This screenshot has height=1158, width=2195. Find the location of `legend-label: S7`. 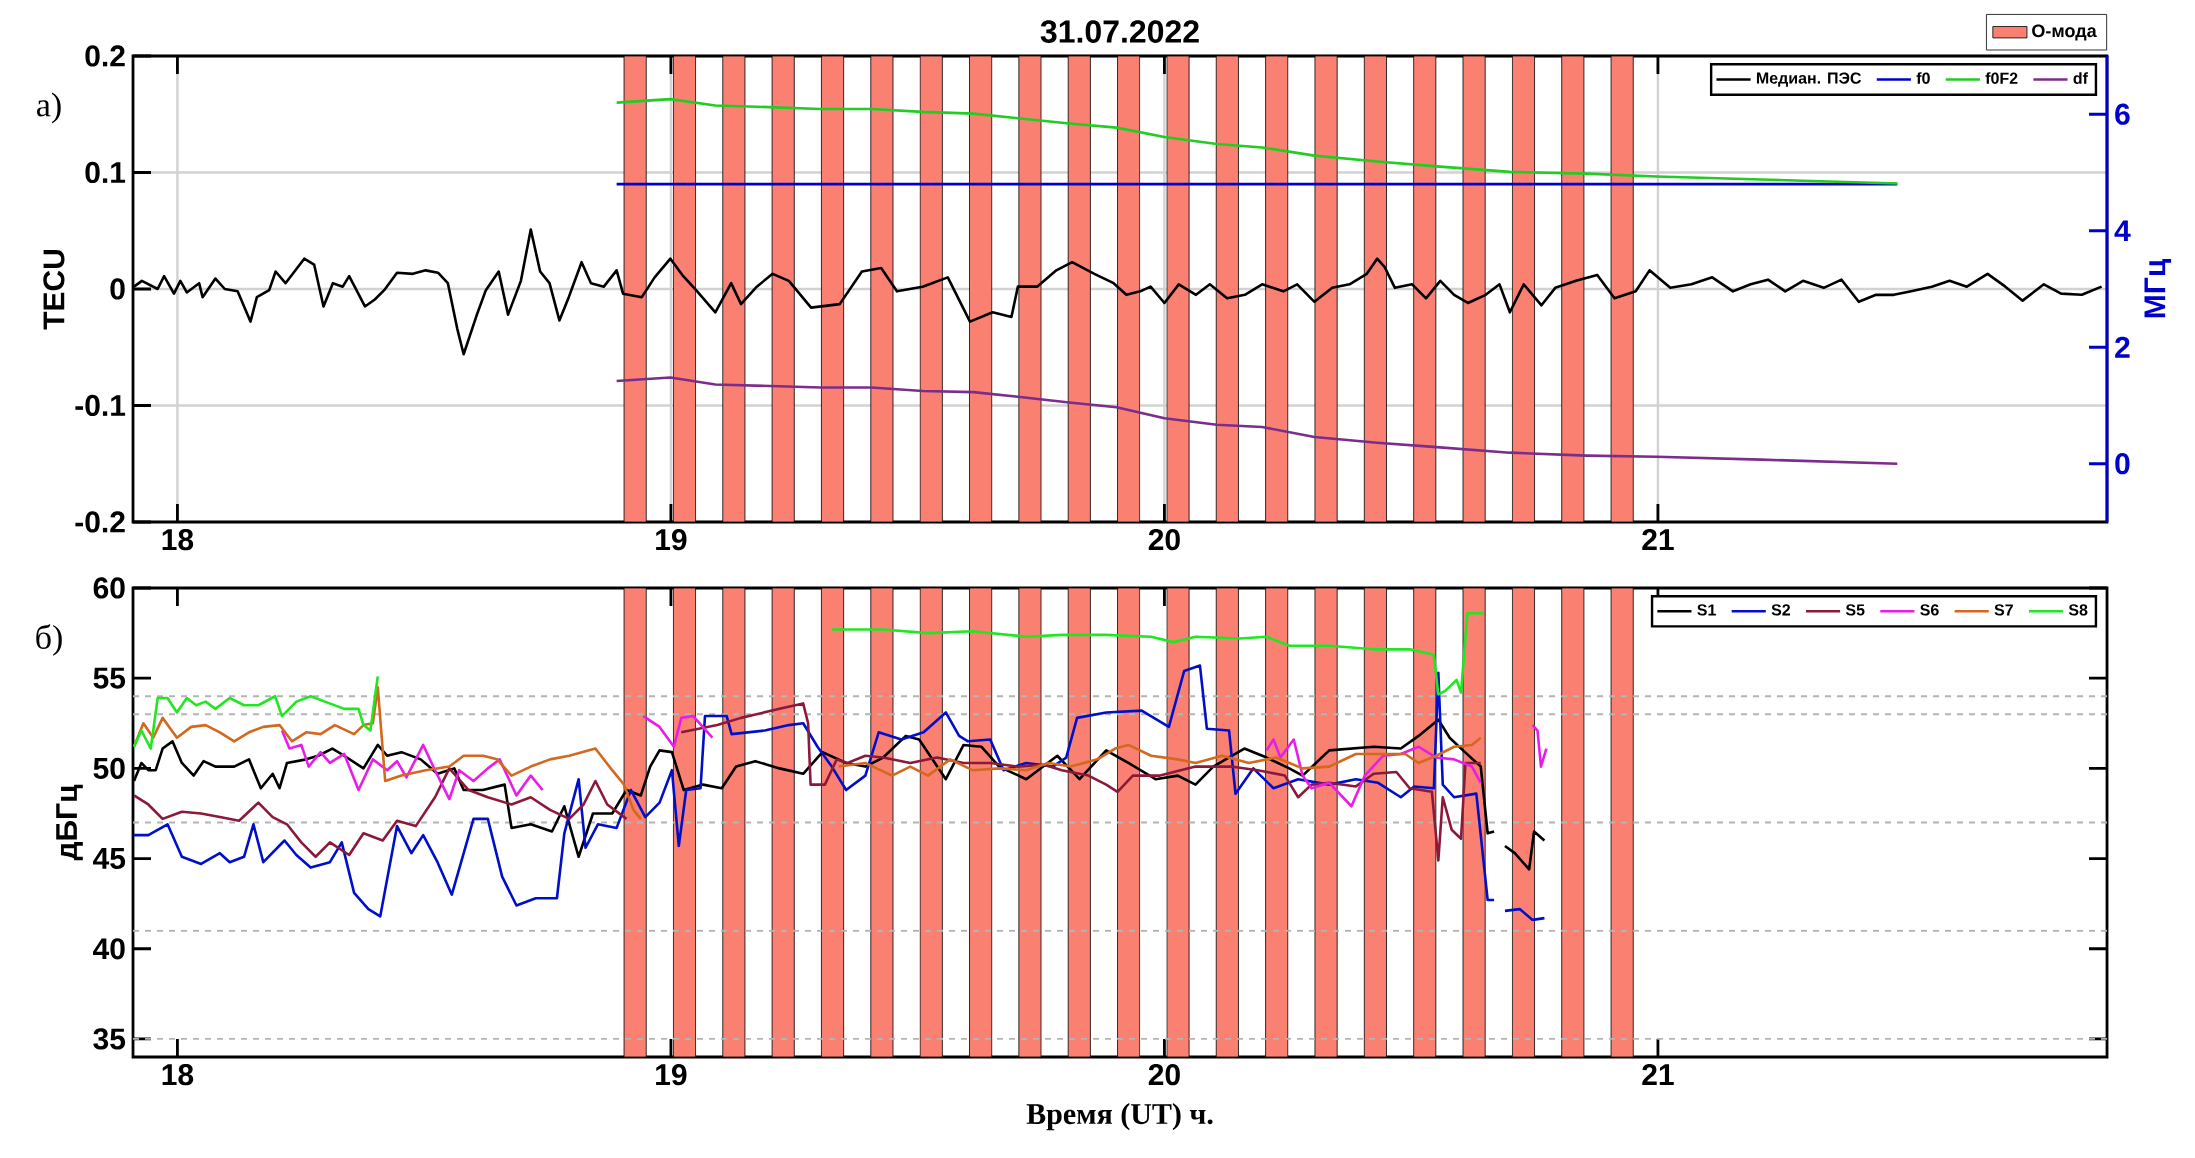

legend-label: S7 is located at coordinates (2003, 610).